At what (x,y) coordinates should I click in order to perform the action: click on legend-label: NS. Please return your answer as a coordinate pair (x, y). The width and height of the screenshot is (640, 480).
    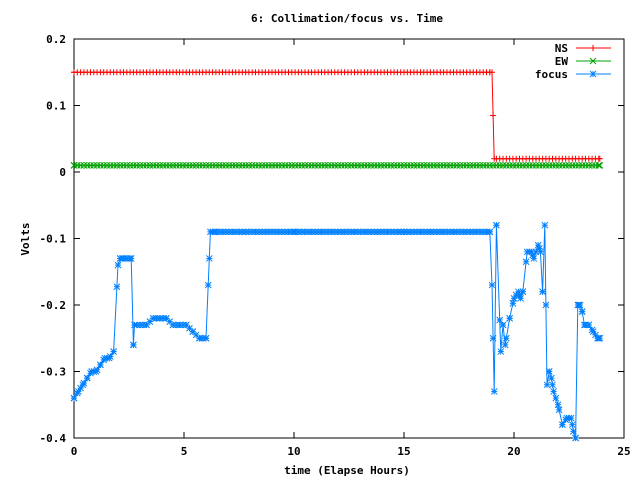
    Looking at the image, I should click on (561, 48).